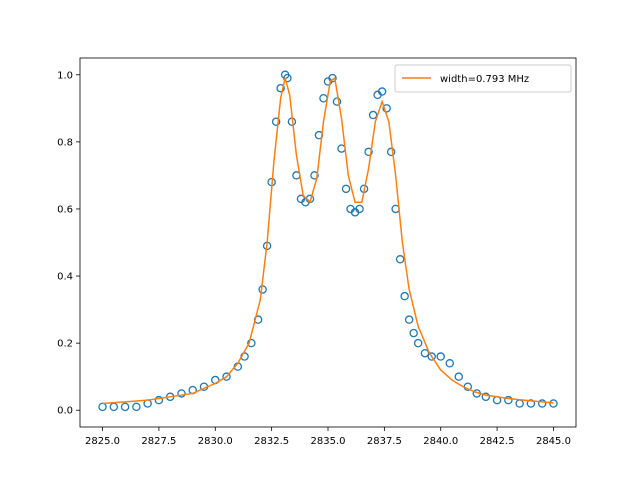  I want to click on y-tick-label: 0.6, so click(65, 209).